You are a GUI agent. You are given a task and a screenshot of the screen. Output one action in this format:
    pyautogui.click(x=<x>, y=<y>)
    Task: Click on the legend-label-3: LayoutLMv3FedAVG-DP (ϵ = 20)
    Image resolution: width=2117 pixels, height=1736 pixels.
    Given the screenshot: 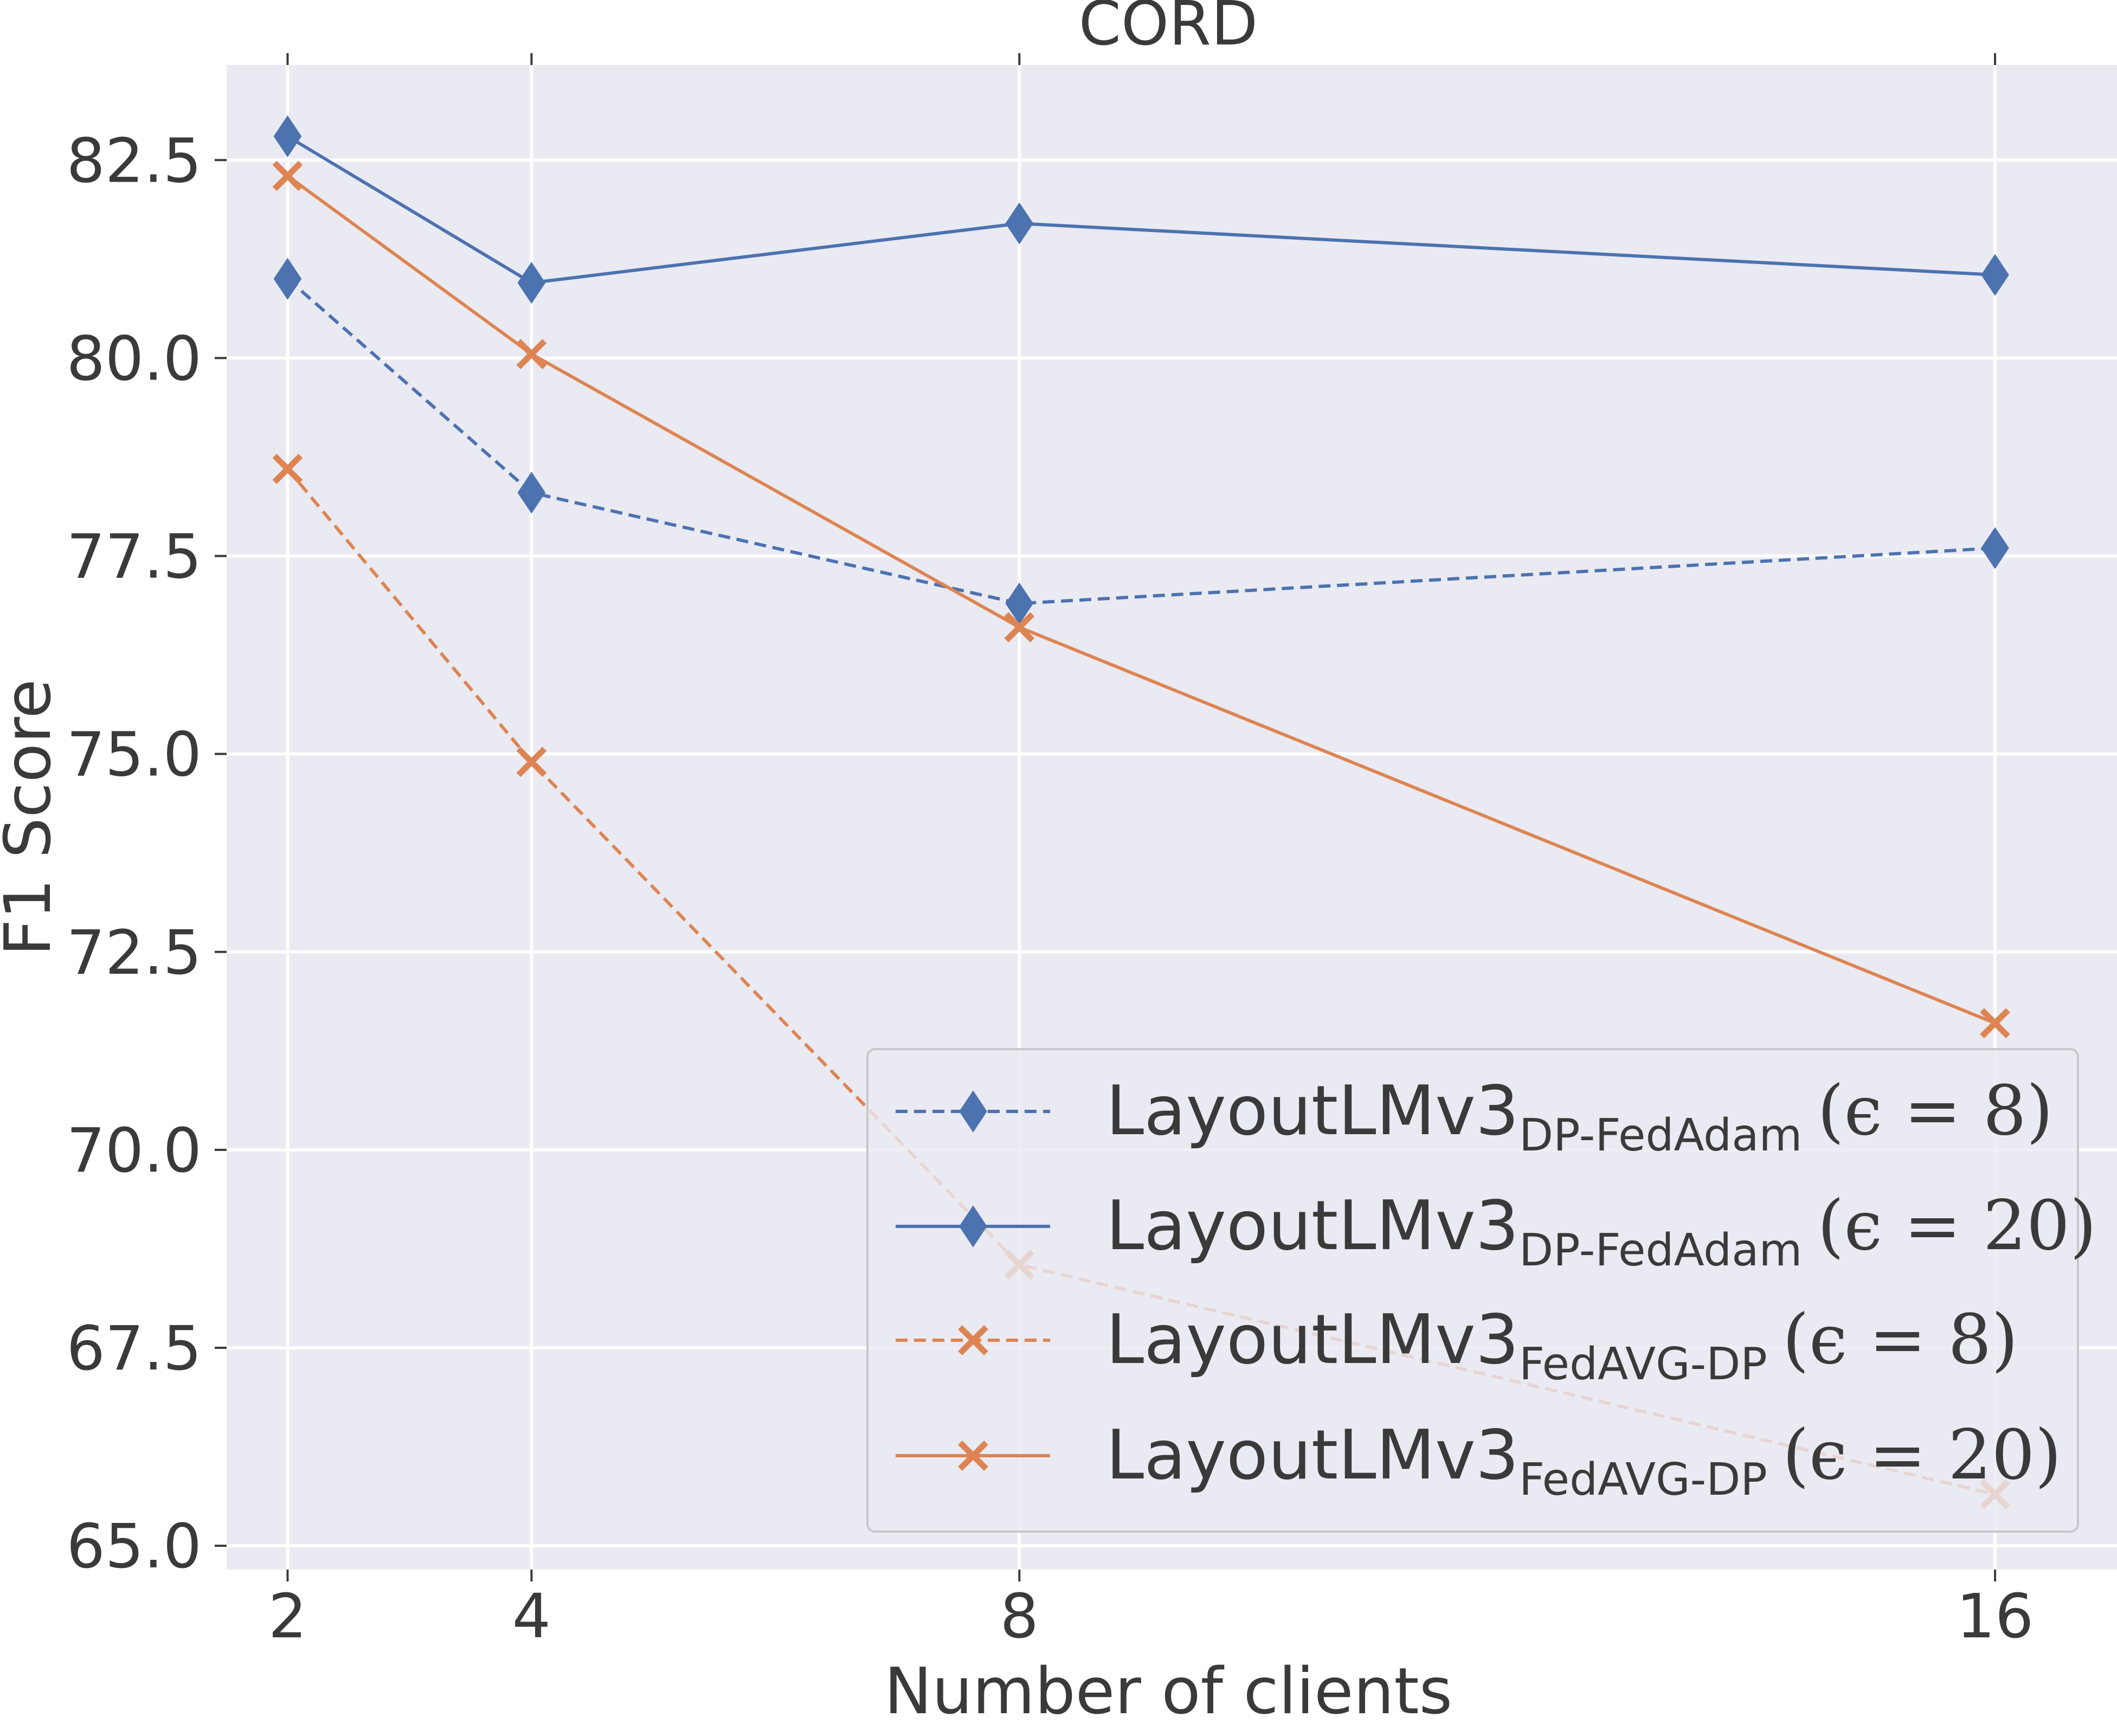 What is the action you would take?
    pyautogui.click(x=1584, y=1460)
    